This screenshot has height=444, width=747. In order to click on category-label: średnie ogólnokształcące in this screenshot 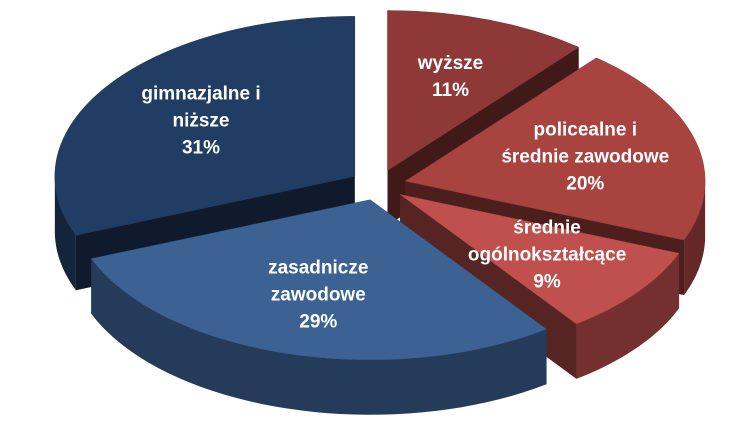, I will do `click(547, 241)`.